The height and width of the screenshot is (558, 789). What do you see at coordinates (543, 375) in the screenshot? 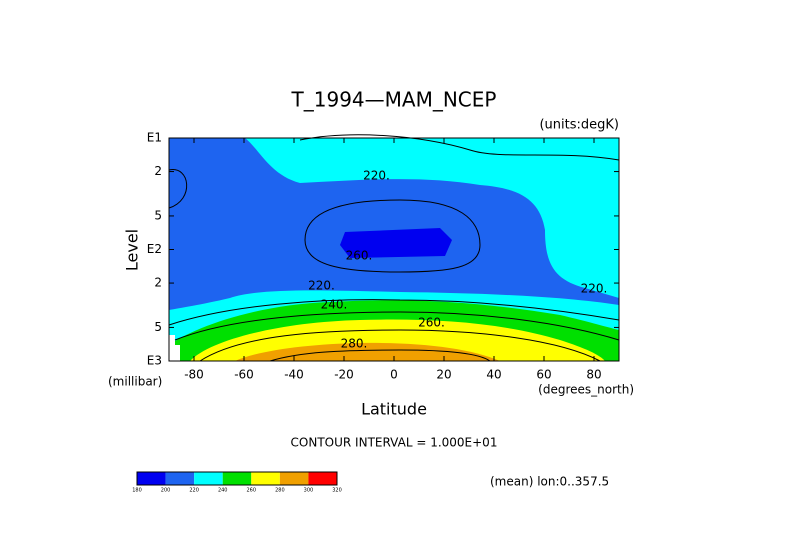
I see `x-tick-label: 60` at bounding box center [543, 375].